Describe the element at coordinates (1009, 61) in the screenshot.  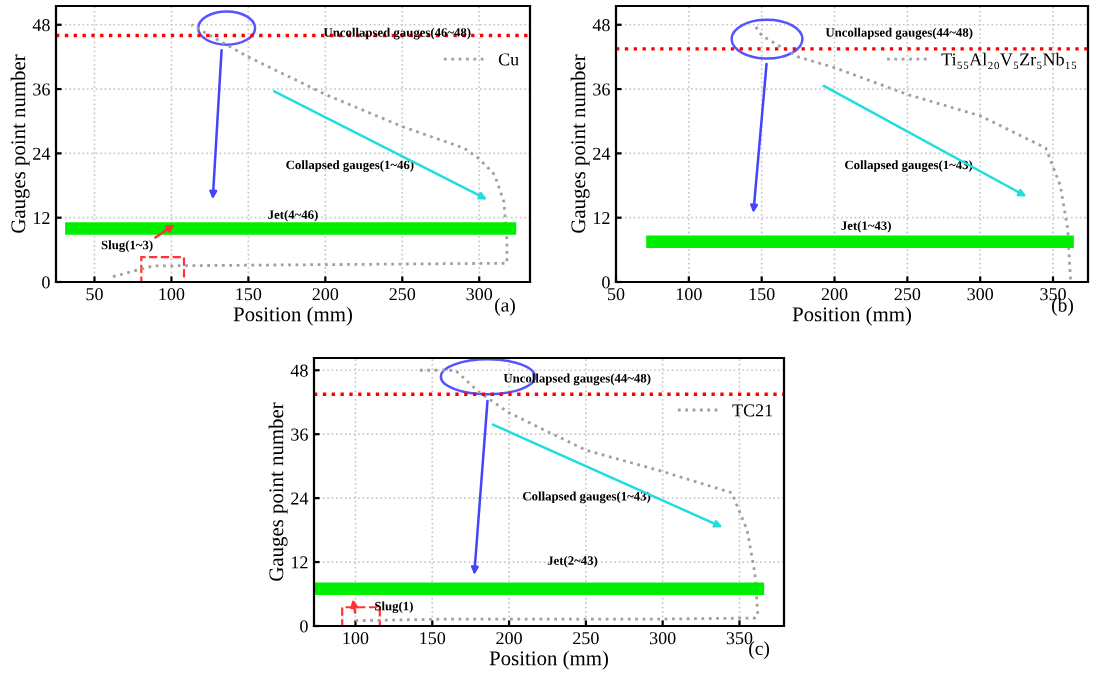
I see `legend-label: Ti₅₅Al₂₀V₅Zr₅Nb₁₅` at that location.